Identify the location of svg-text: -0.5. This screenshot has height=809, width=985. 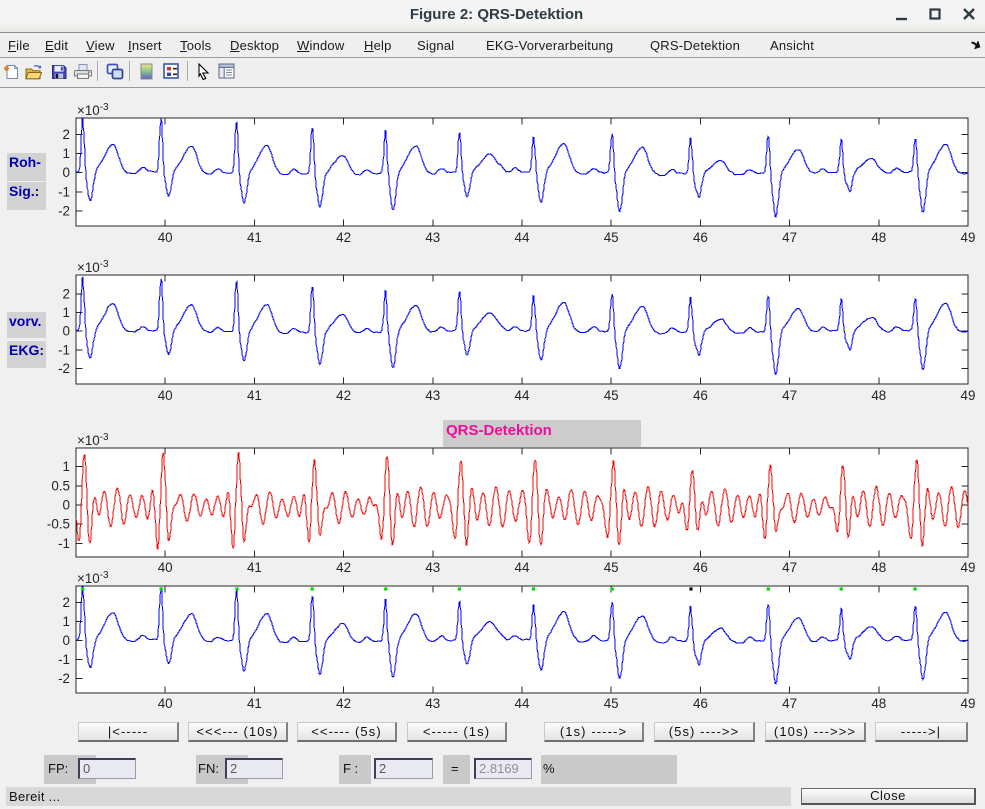
(58, 524).